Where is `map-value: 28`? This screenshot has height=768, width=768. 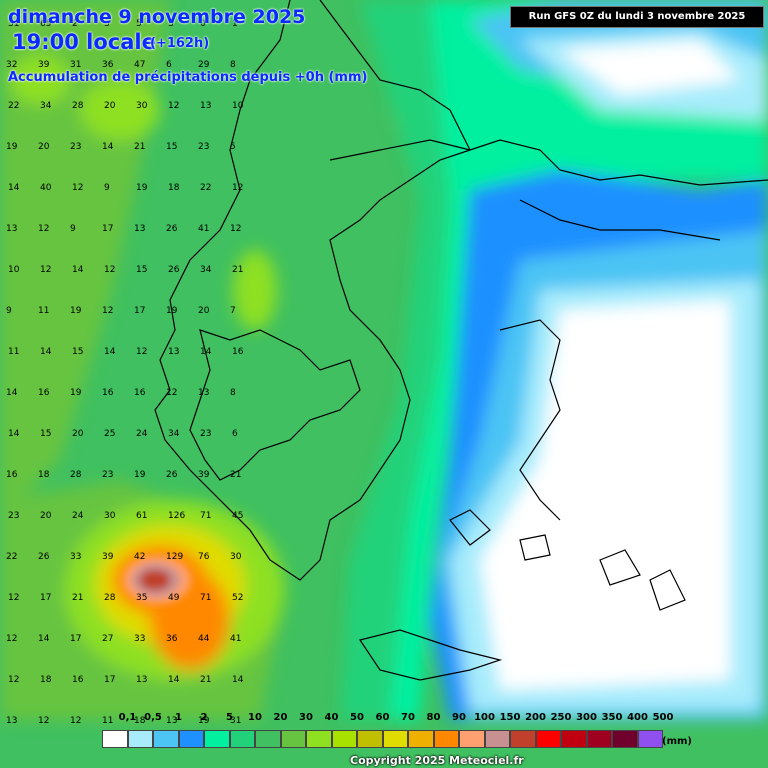 map-value: 28 is located at coordinates (110, 598).